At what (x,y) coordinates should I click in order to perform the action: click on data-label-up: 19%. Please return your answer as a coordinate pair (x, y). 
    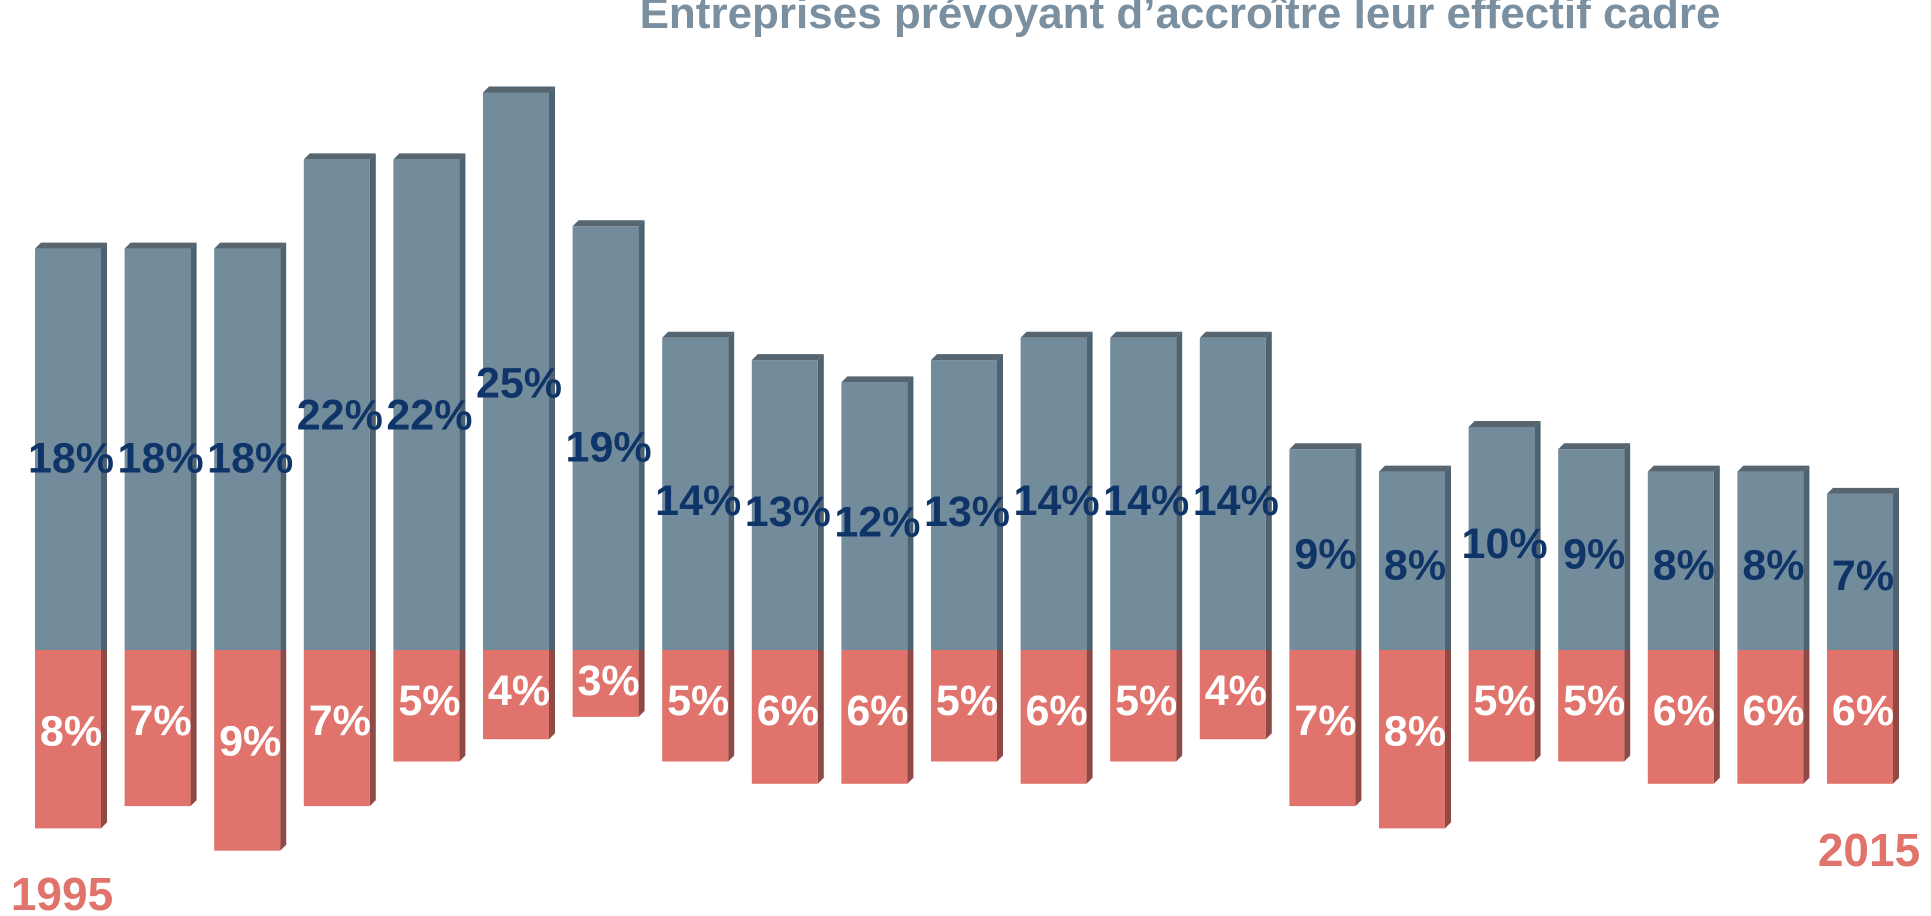
    Looking at the image, I should click on (609, 448).